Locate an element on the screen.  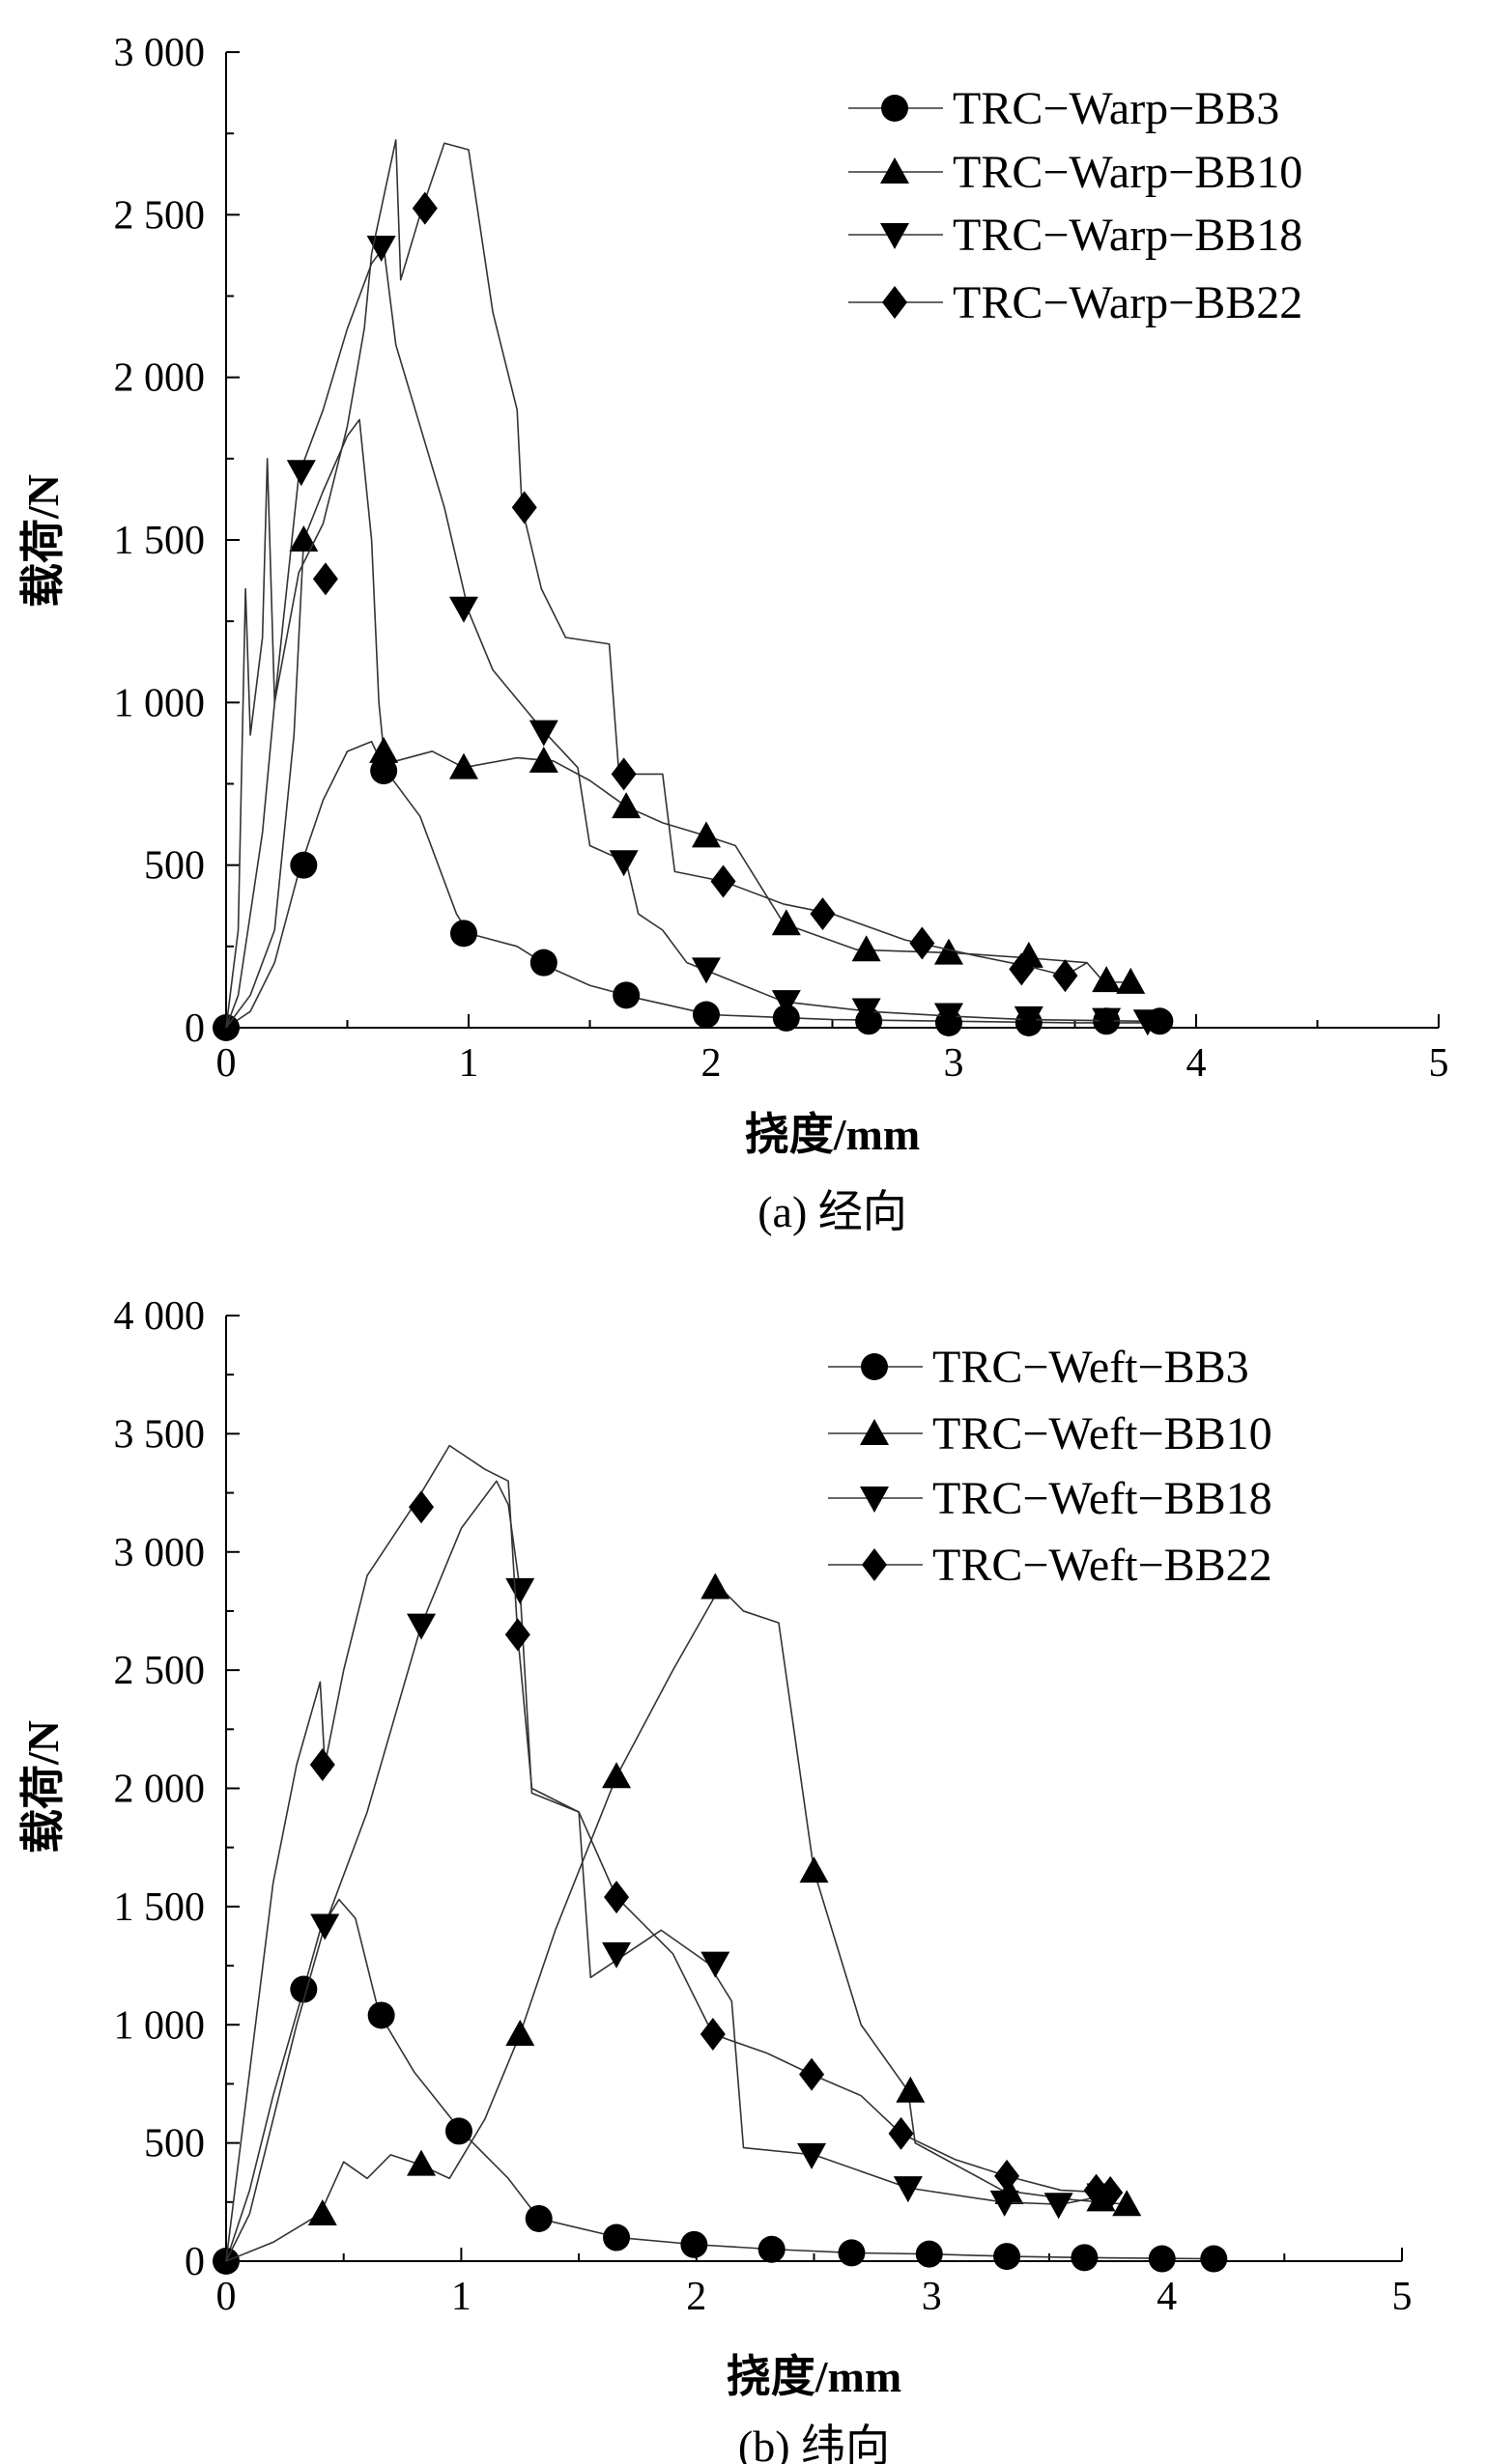
legend-label: TRC−Warp−BB3 is located at coordinates (1116, 108).